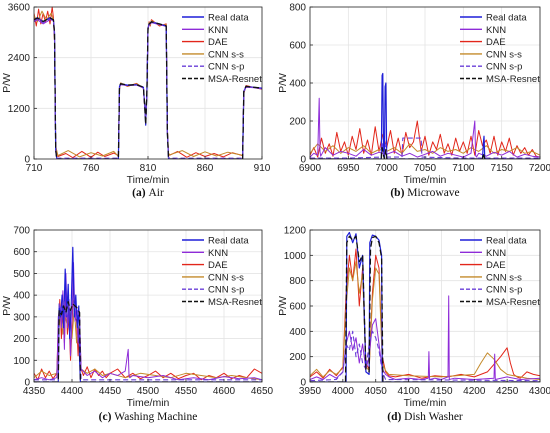 Image resolution: width=550 pixels, height=433 pixels. What do you see at coordinates (398, 193) in the screenshot?
I see `caption-letter: (b)` at bounding box center [398, 193].